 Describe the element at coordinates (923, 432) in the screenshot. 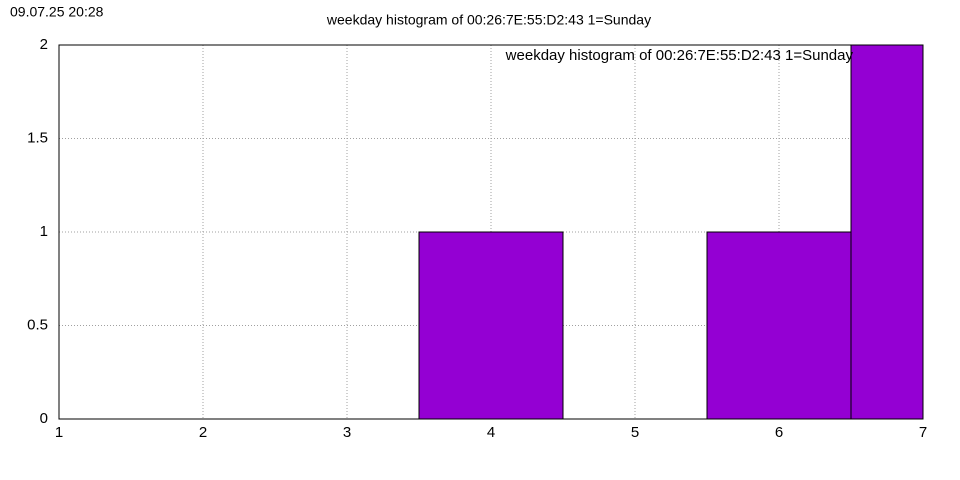

I see `x-tick-label: 7` at that location.